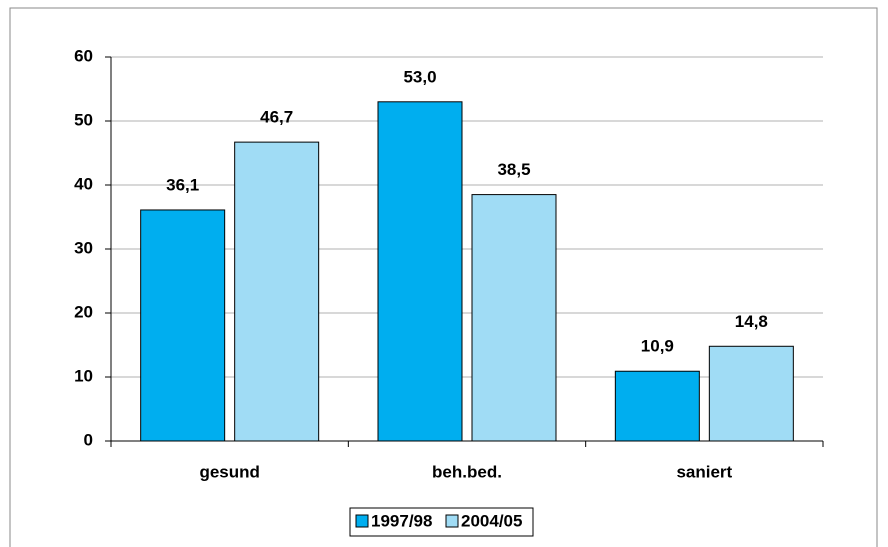 The image size is (888, 547). What do you see at coordinates (83, 55) in the screenshot?
I see `y-tick-label: 60` at bounding box center [83, 55].